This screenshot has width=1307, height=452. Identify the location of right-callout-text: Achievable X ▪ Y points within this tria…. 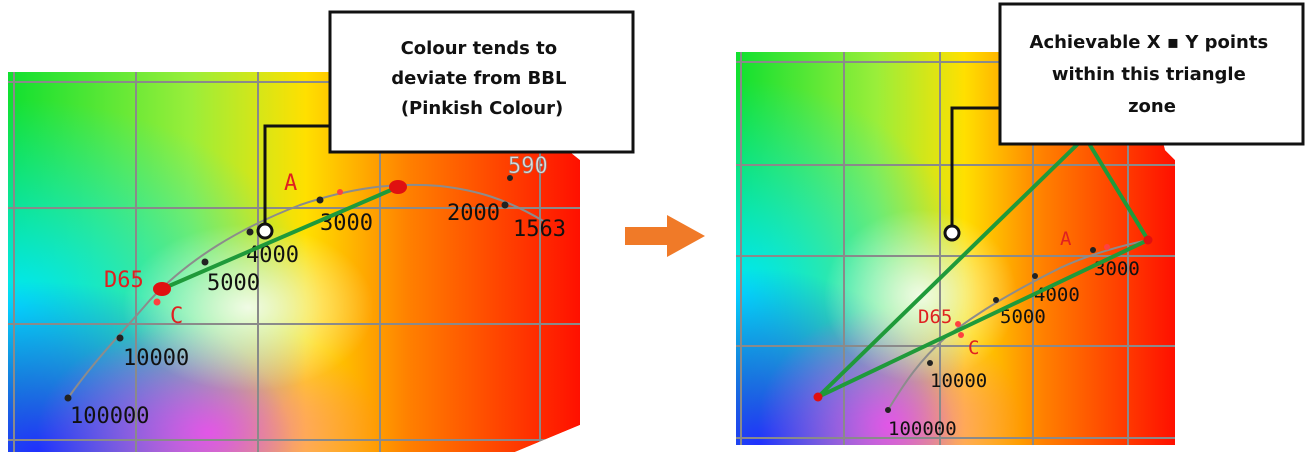
(1152, 74).